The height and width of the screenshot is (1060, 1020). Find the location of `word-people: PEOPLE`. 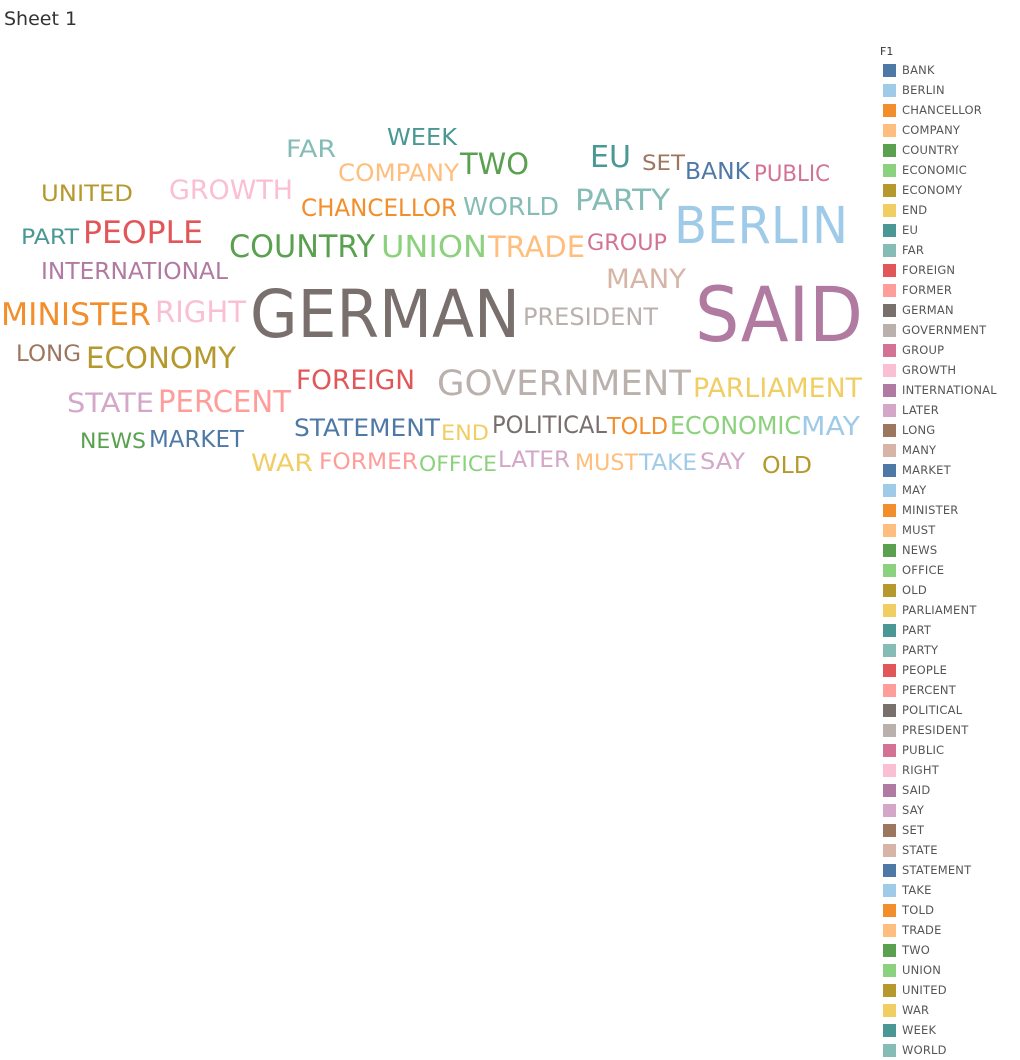

word-people: PEOPLE is located at coordinates (143, 233).